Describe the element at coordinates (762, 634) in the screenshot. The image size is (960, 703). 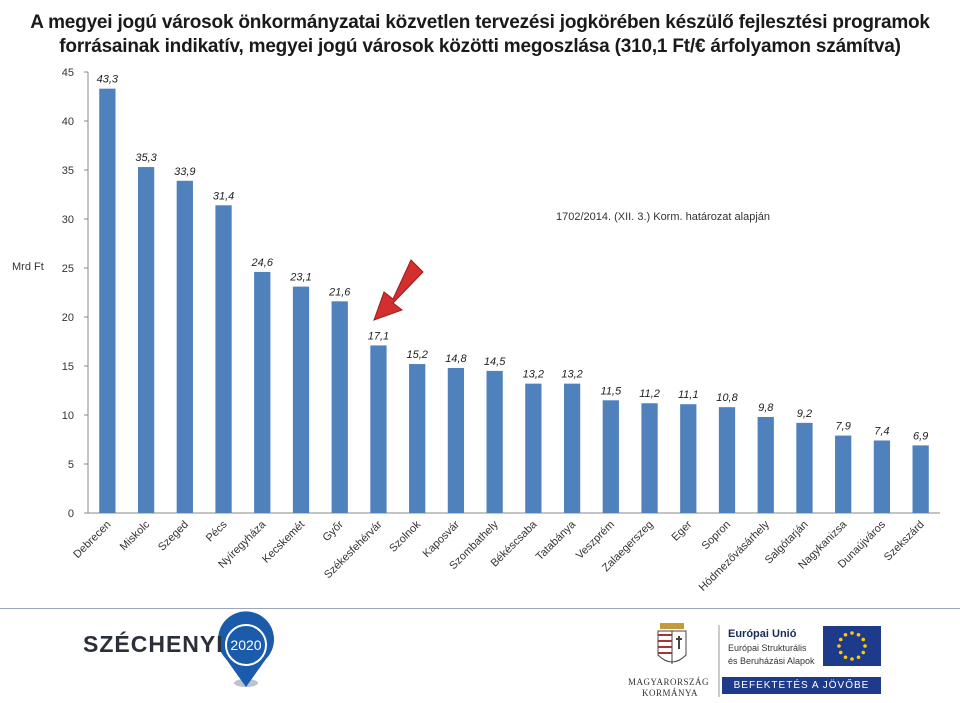
I see `eu-title: Európai Unió` at that location.